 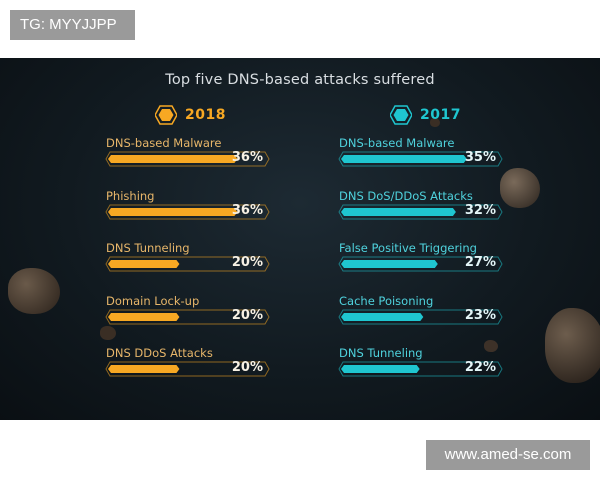 I want to click on value-label: 32%, so click(x=480, y=210).